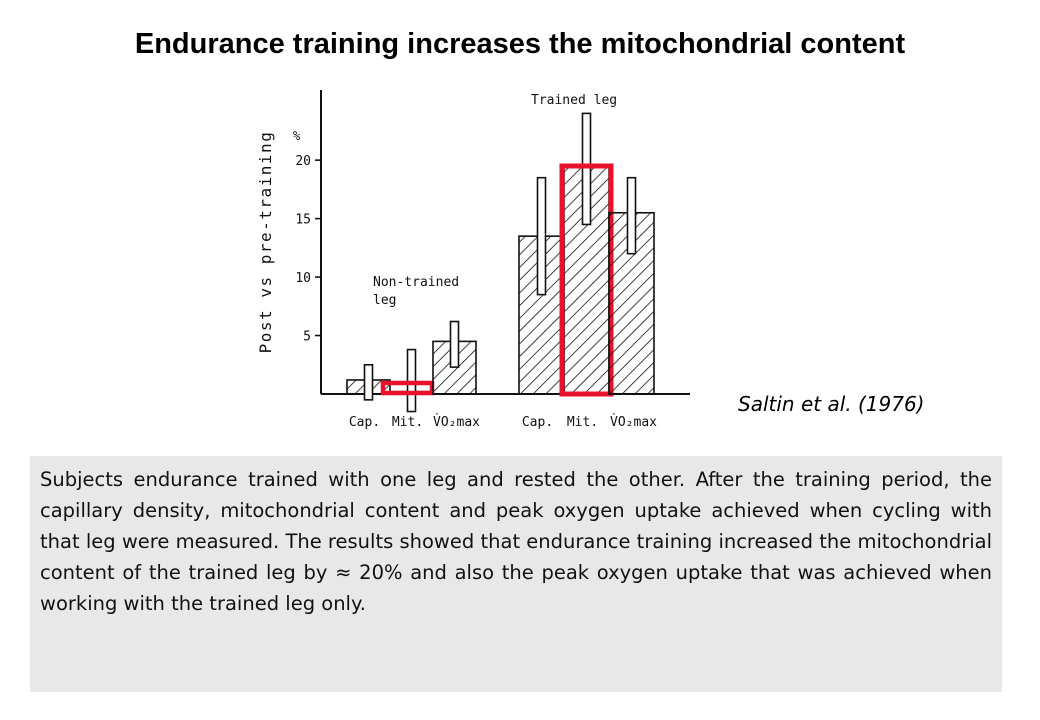 Image resolution: width=1040 pixels, height=720 pixels. I want to click on y-tick-label: 5, so click(307, 337).